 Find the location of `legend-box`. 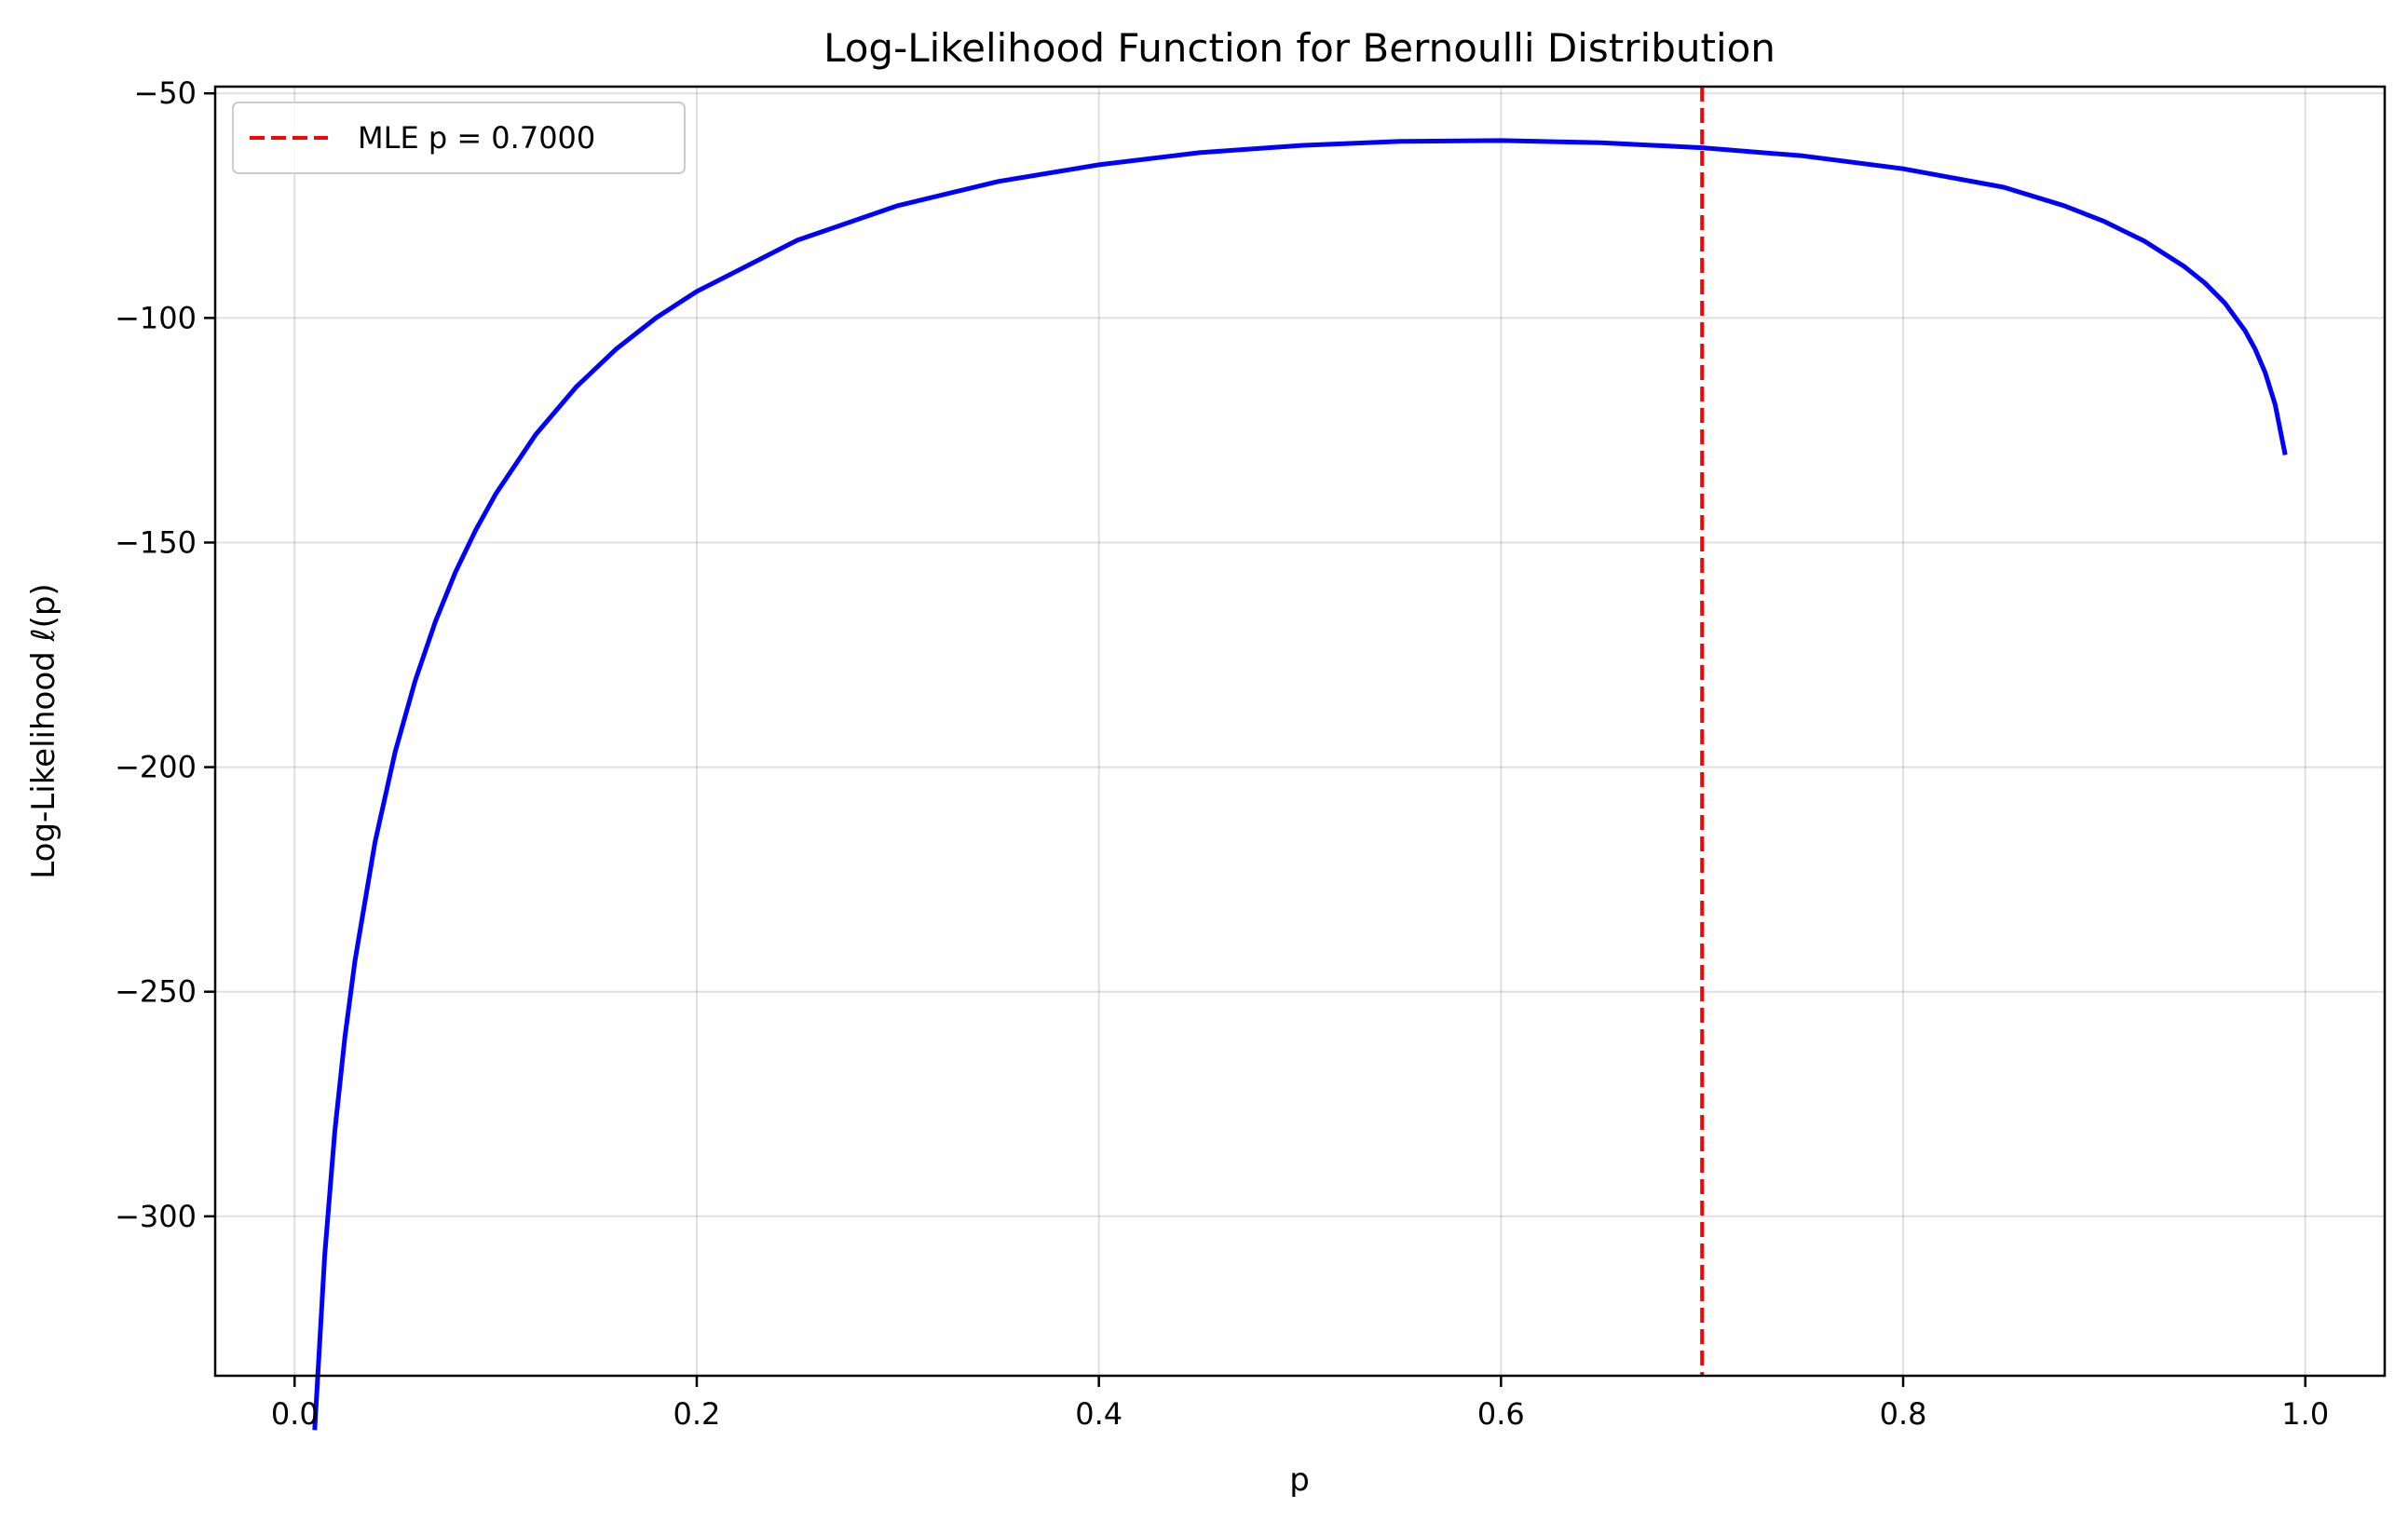

legend-box is located at coordinates (459, 138).